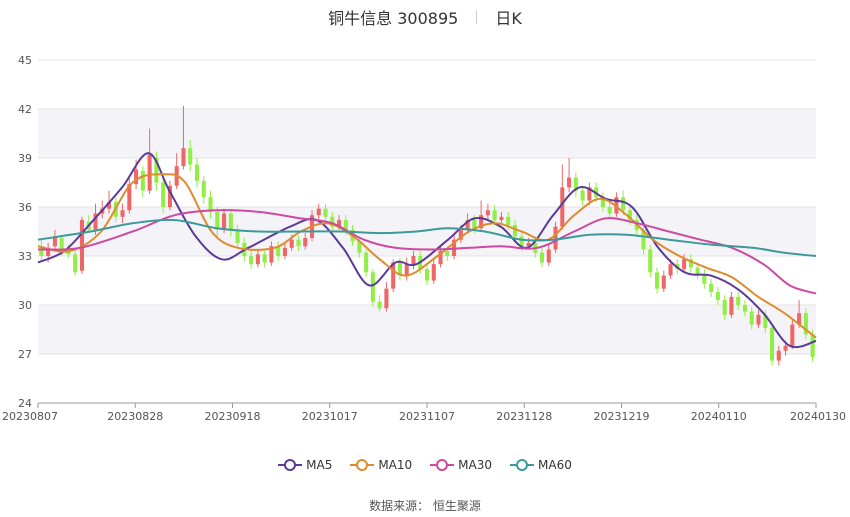  Describe the element at coordinates (319, 465) in the screenshot. I see `legend-label: MA5` at that location.